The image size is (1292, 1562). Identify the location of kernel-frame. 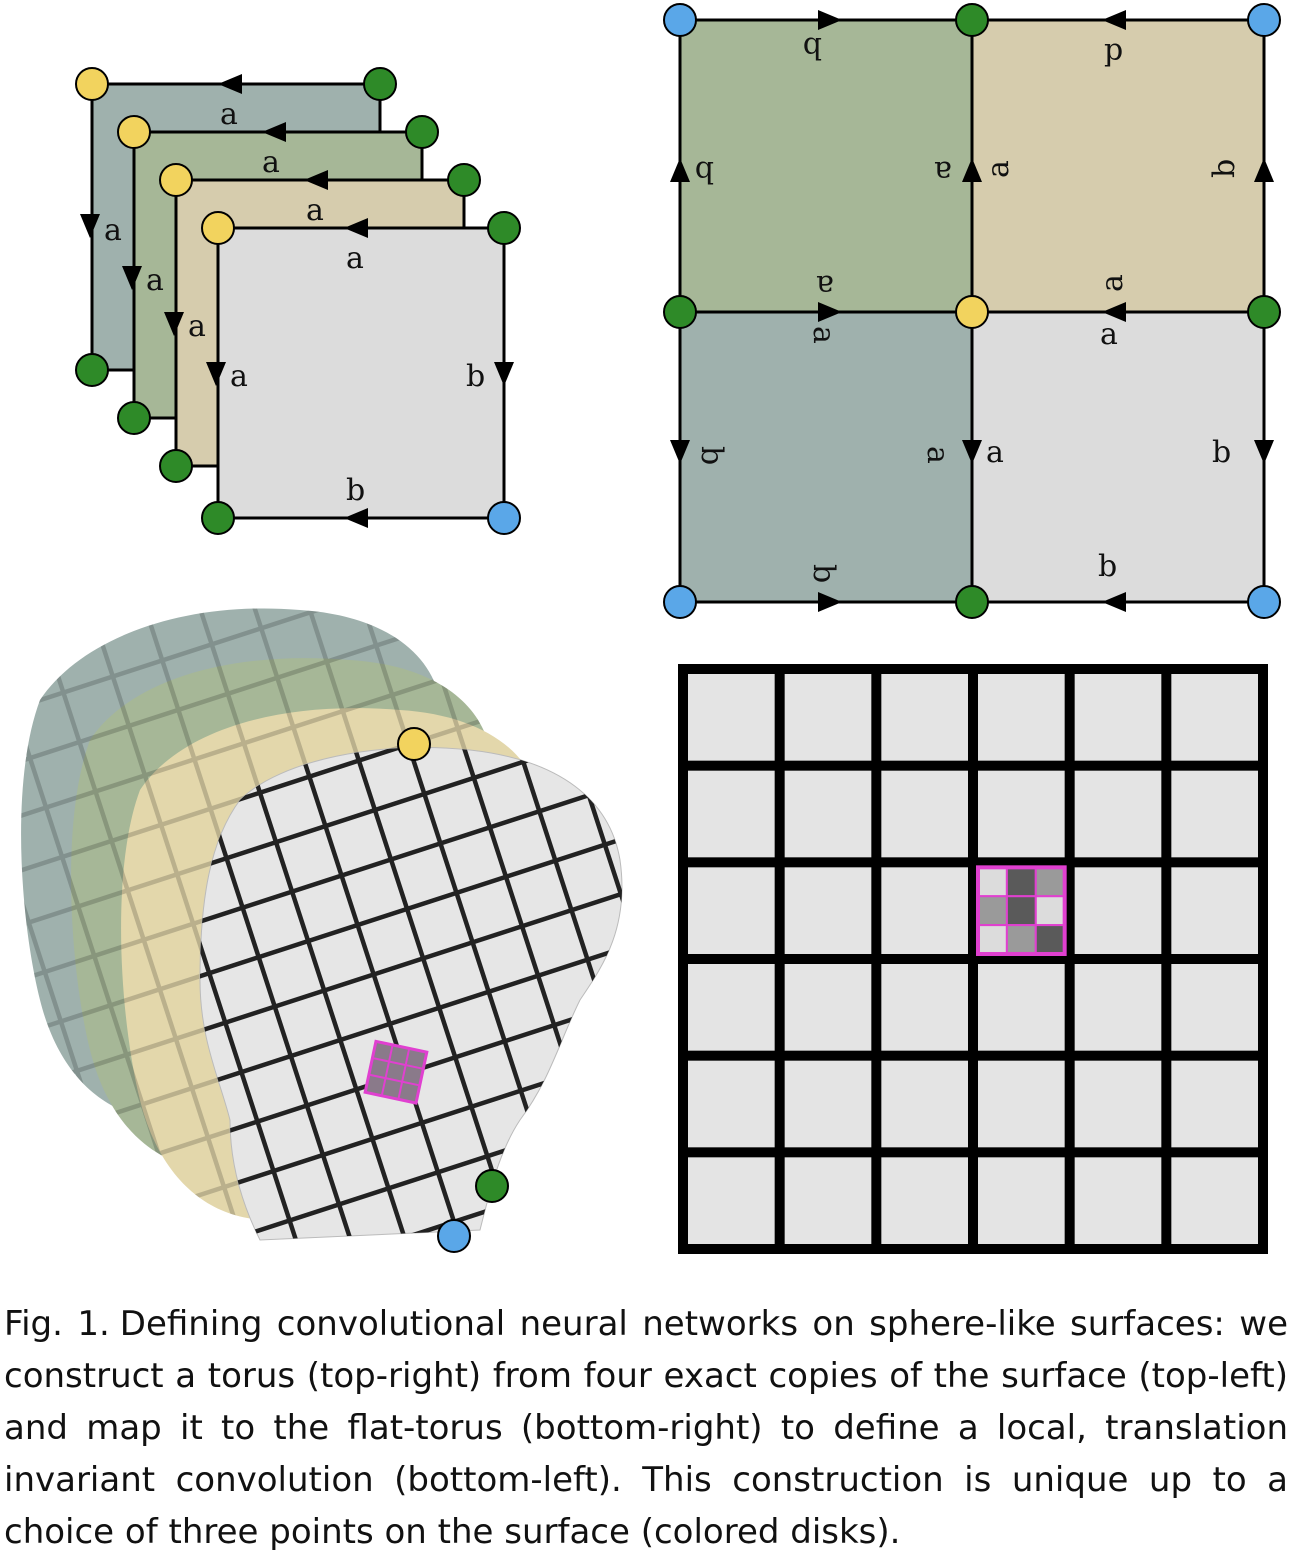
(1021, 910).